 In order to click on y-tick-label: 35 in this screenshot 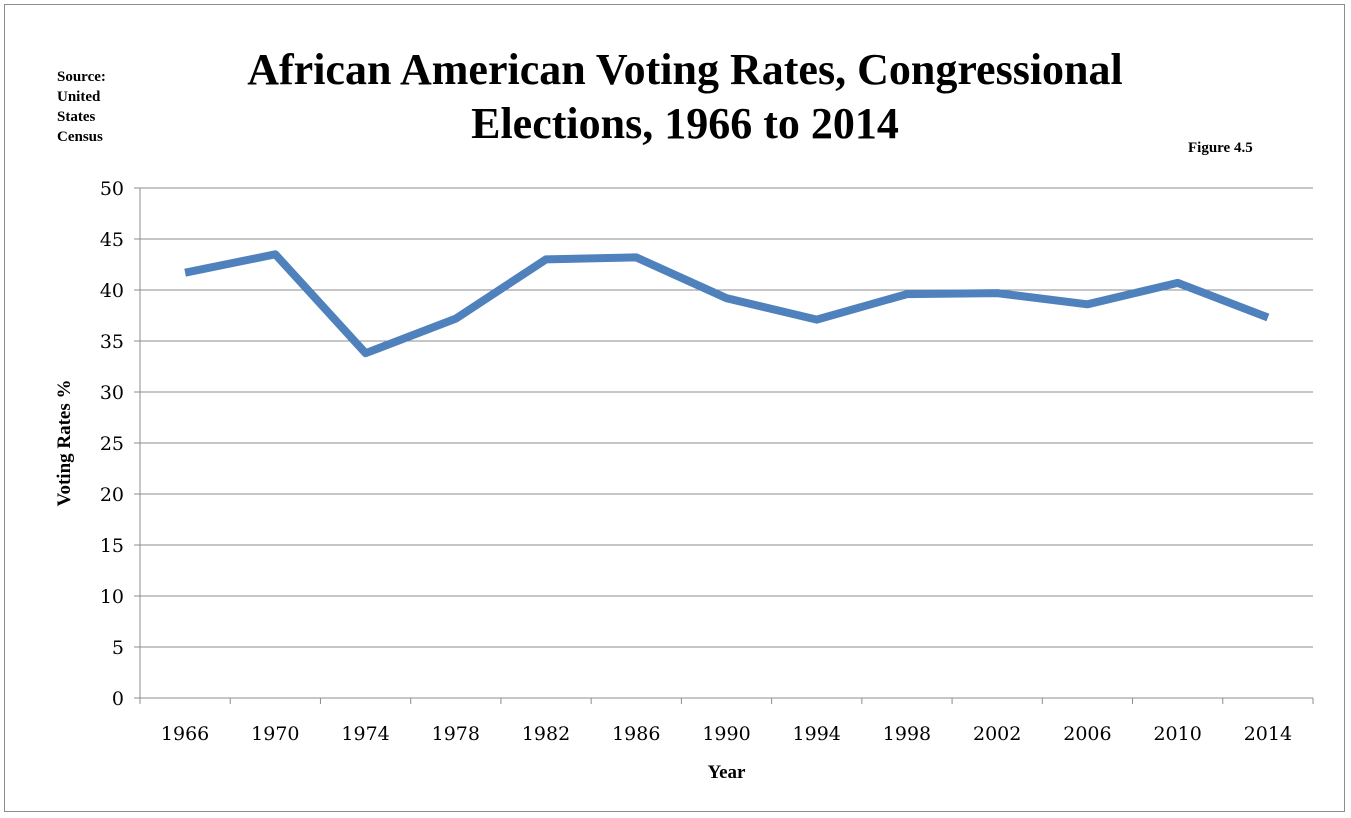, I will do `click(112, 342)`.